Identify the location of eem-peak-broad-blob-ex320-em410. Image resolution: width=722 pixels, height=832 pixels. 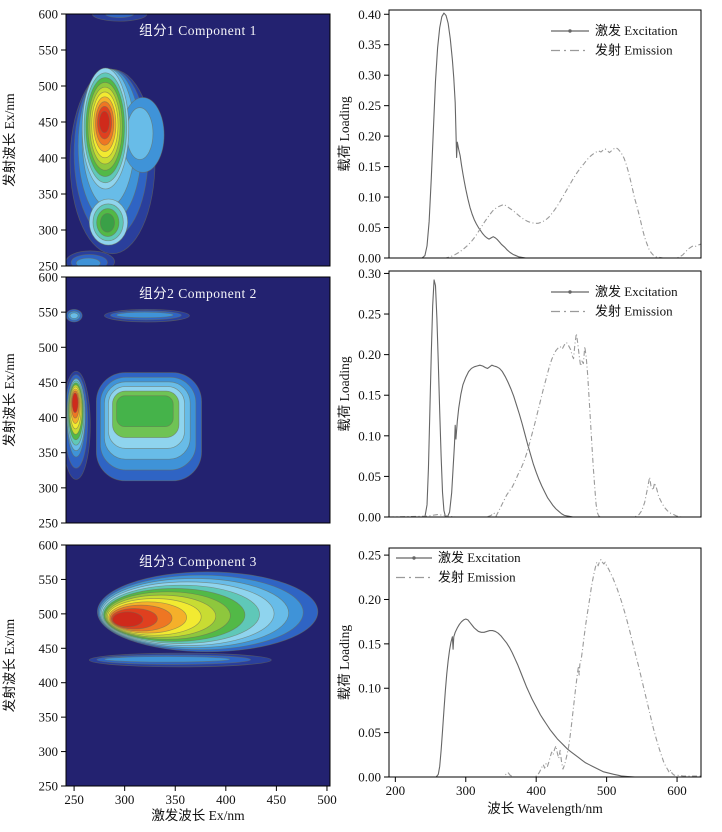
(148, 427).